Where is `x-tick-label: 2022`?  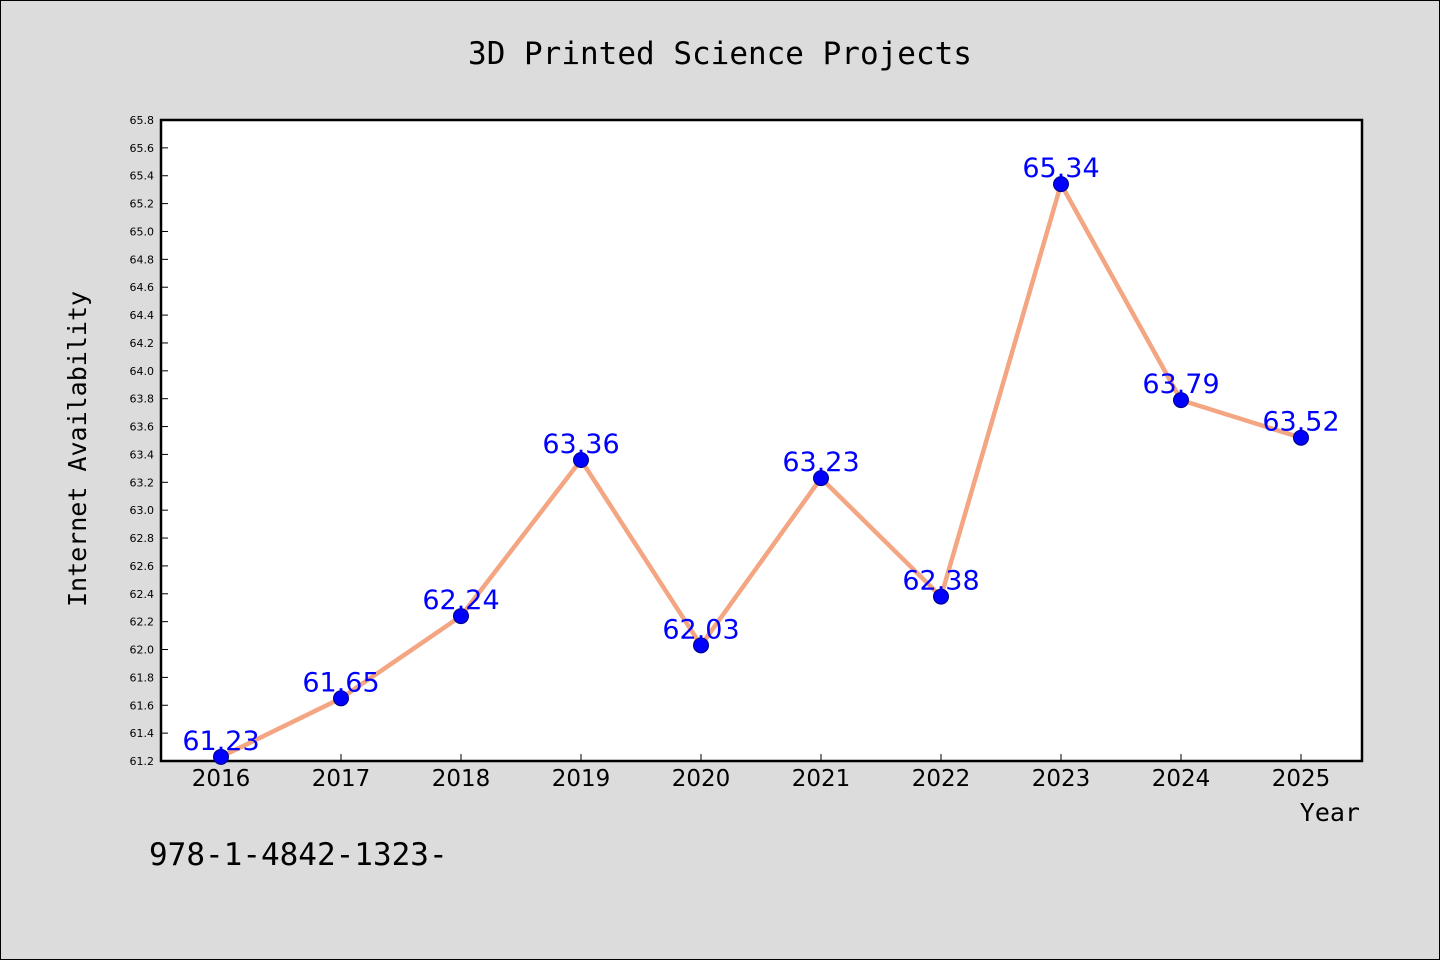
x-tick-label: 2022 is located at coordinates (941, 779).